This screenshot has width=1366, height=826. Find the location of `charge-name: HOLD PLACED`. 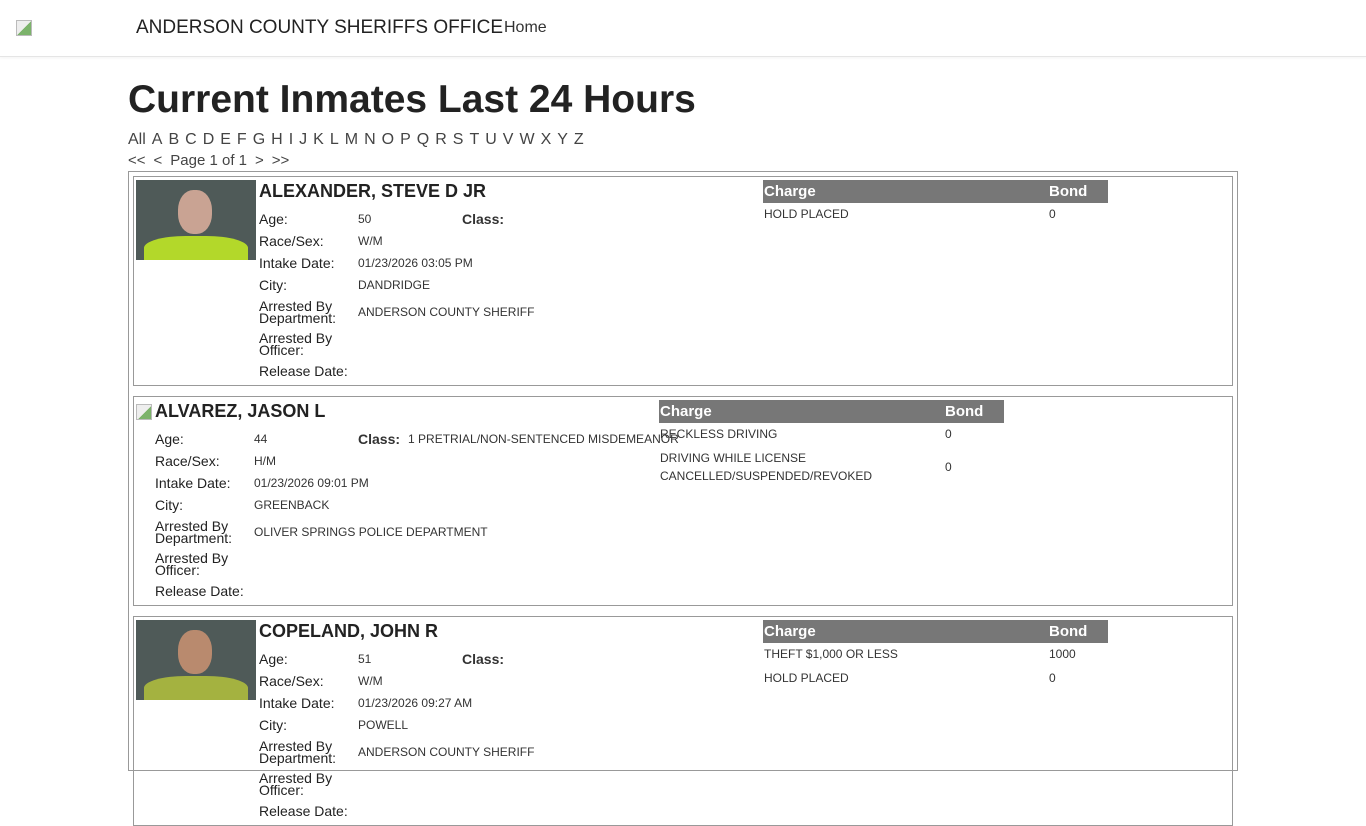

charge-name: HOLD PLACED is located at coordinates (806, 214).